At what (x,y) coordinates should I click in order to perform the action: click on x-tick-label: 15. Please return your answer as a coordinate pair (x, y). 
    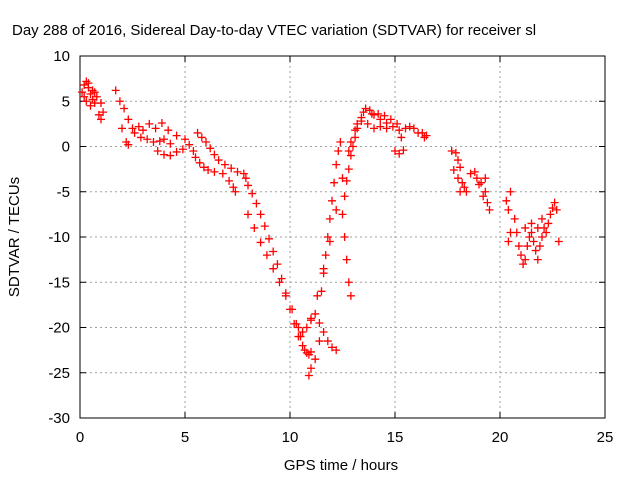
    Looking at the image, I should click on (395, 437).